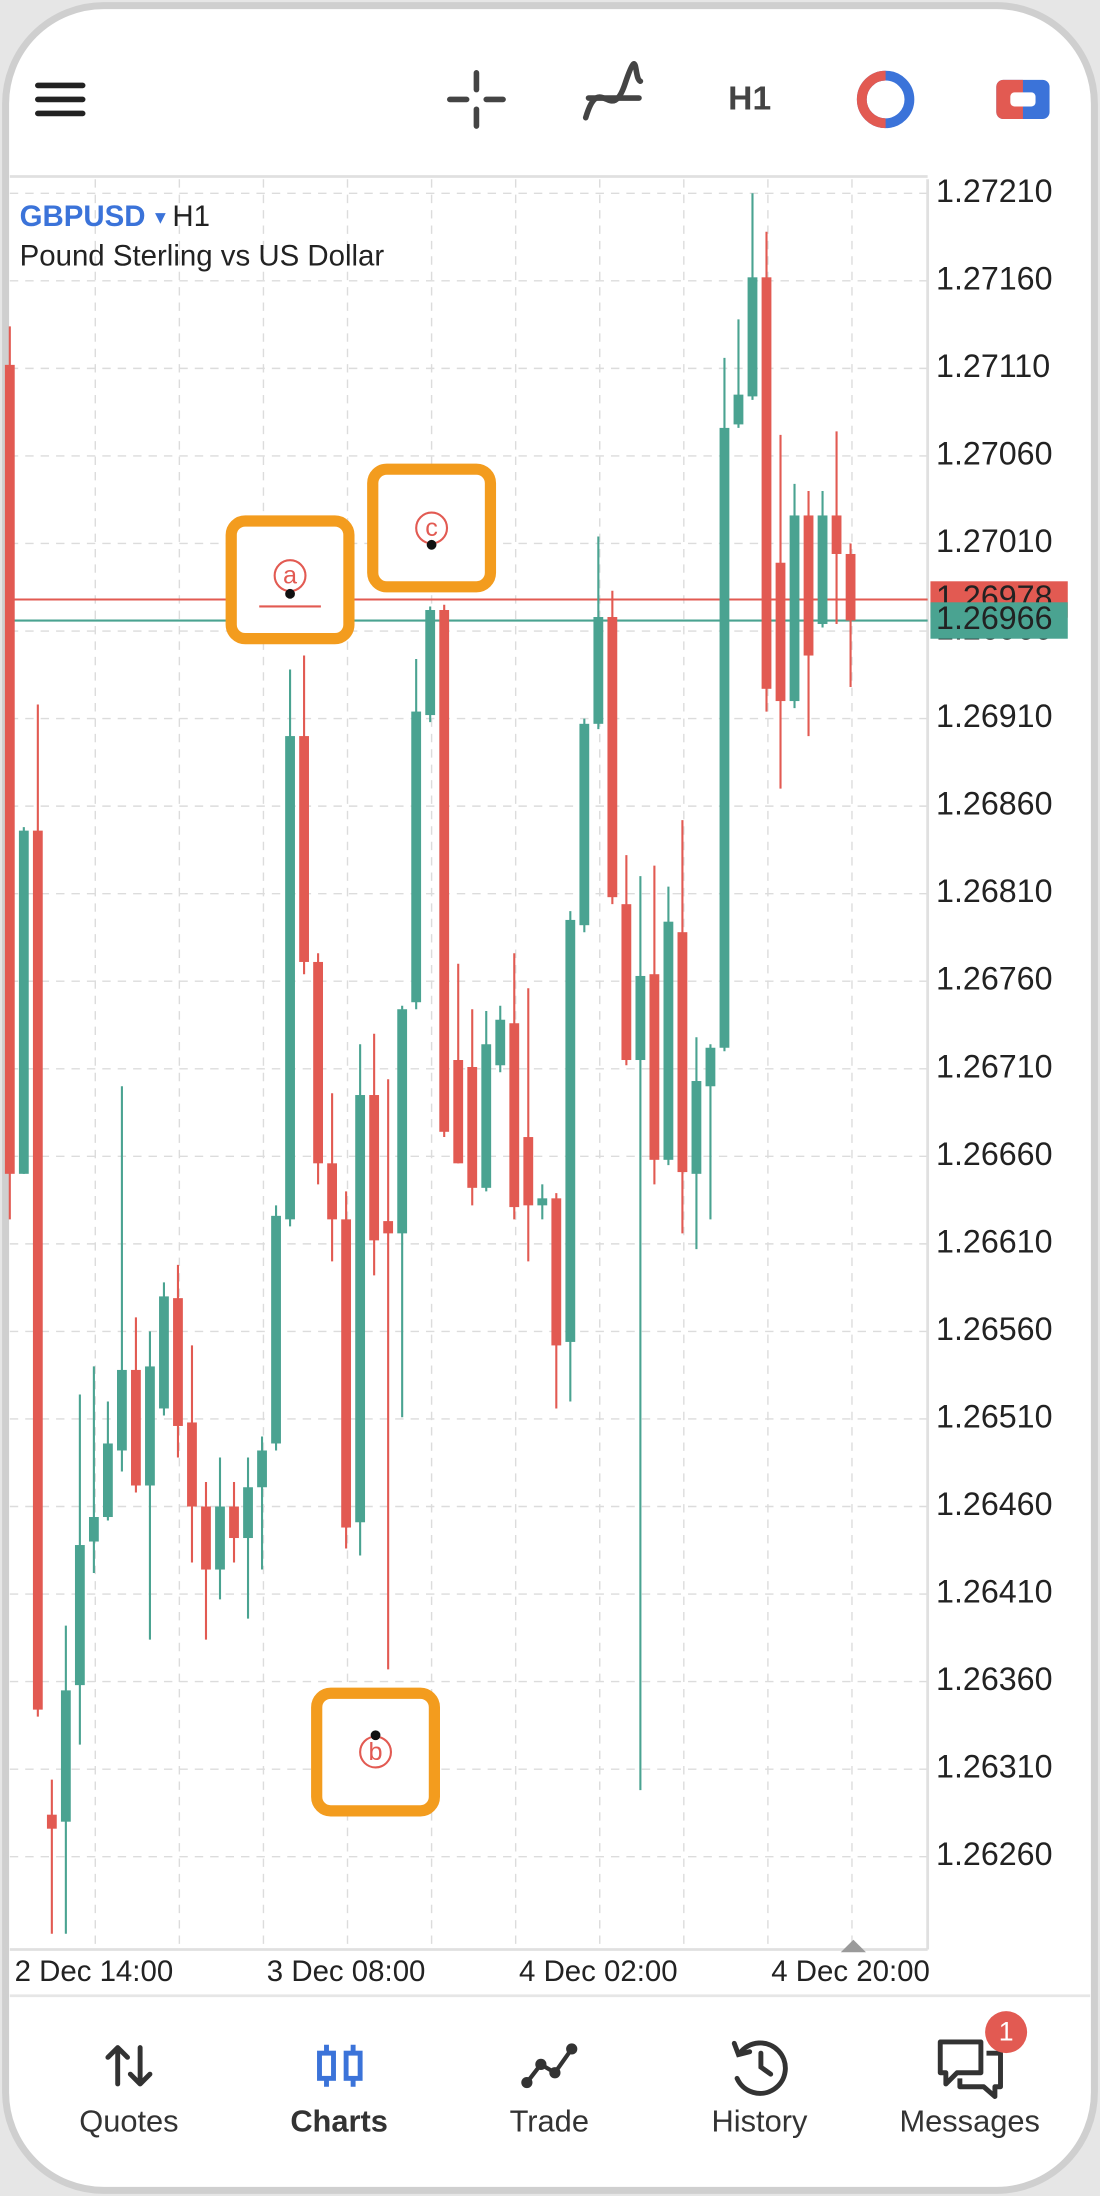 The width and height of the screenshot is (1100, 2196). Describe the element at coordinates (994, 1854) in the screenshot. I see `y-tick-label: 1.26260` at that location.